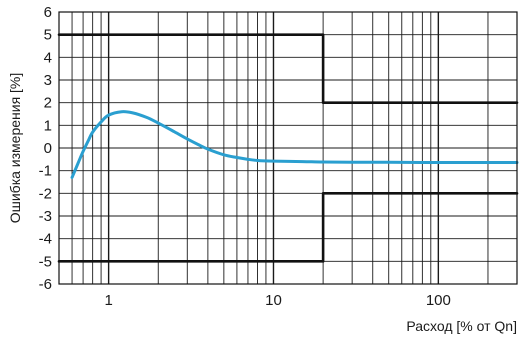 This screenshot has height=337, width=523. Describe the element at coordinates (48, 12) in the screenshot. I see `y-tick-label: 6` at that location.